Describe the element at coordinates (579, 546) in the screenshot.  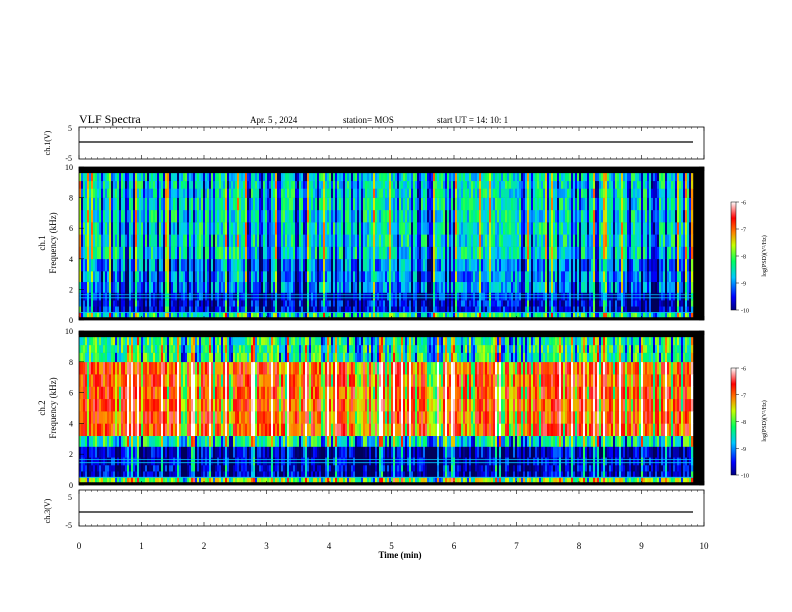
I see `x-tick-label: 8` at that location.